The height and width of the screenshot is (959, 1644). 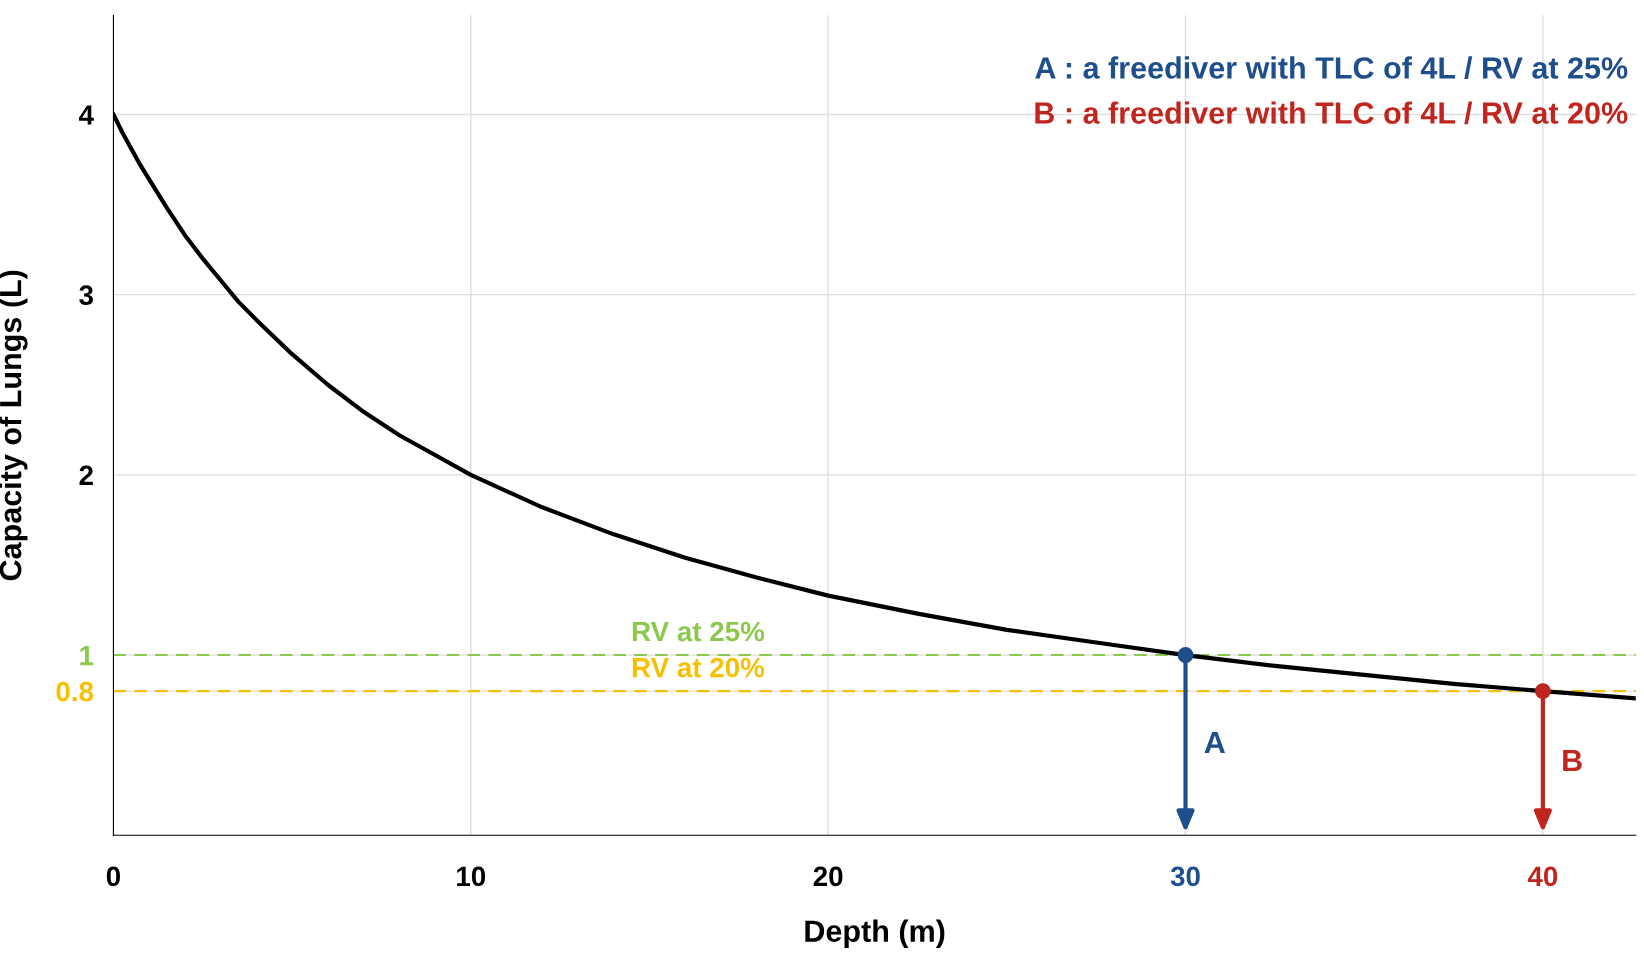 What do you see at coordinates (1185, 876) in the screenshot?
I see `x-tick-label: 30` at bounding box center [1185, 876].